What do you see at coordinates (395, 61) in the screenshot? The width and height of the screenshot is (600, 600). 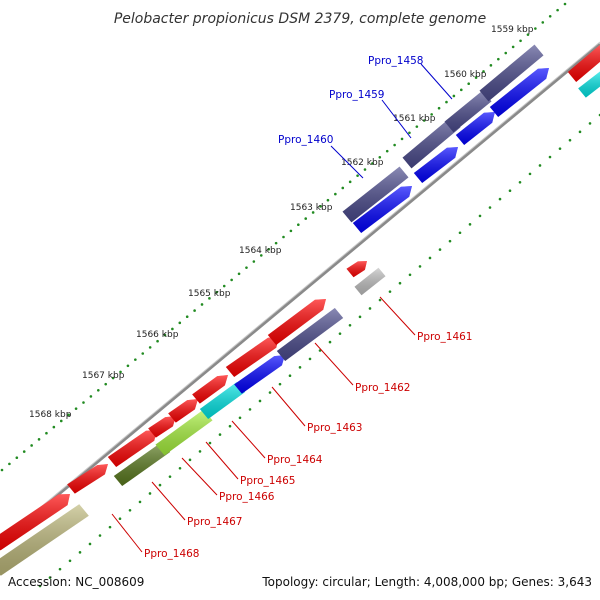 I see `gene-label: Ppro_1458` at bounding box center [395, 61].